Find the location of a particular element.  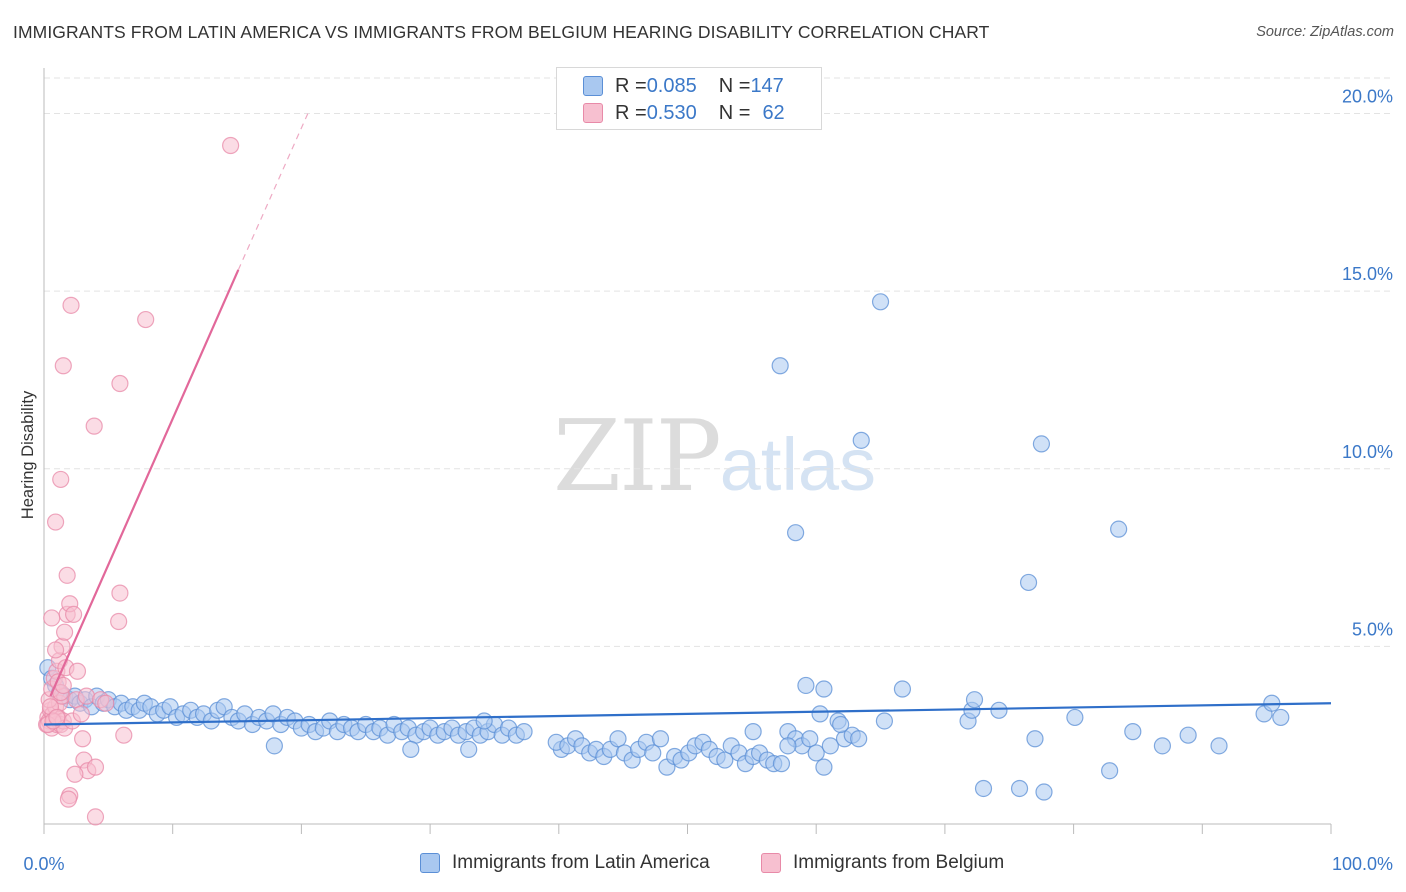

r-value: 0.530 is located at coordinates (671, 112).